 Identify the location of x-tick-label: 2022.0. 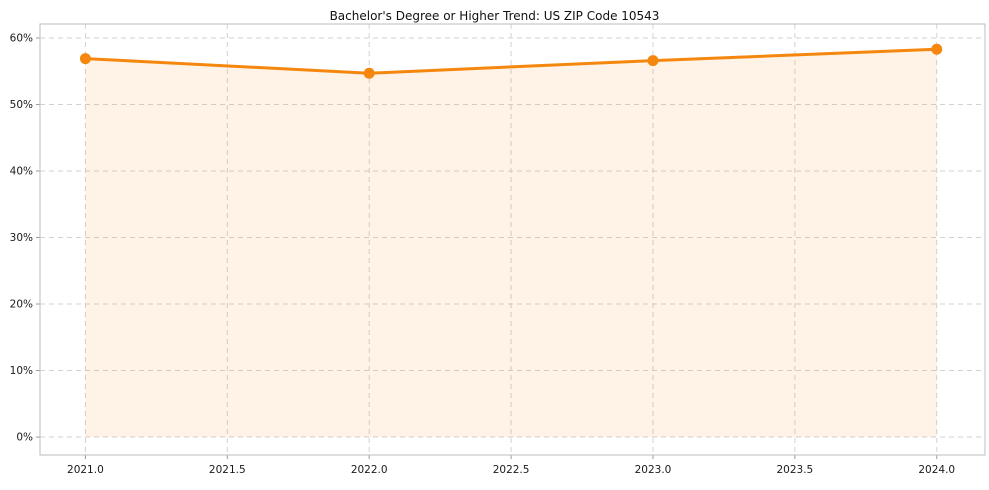
(369, 470).